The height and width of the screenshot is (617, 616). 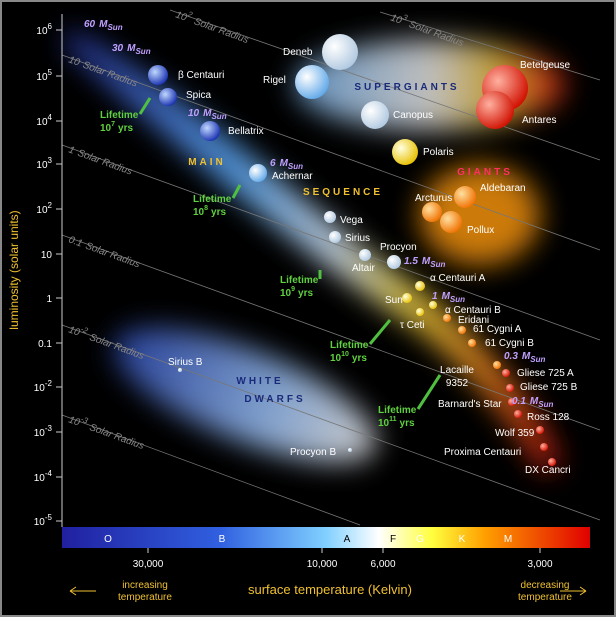 I want to click on y-tick-label: 10⁵, so click(x=44, y=75).